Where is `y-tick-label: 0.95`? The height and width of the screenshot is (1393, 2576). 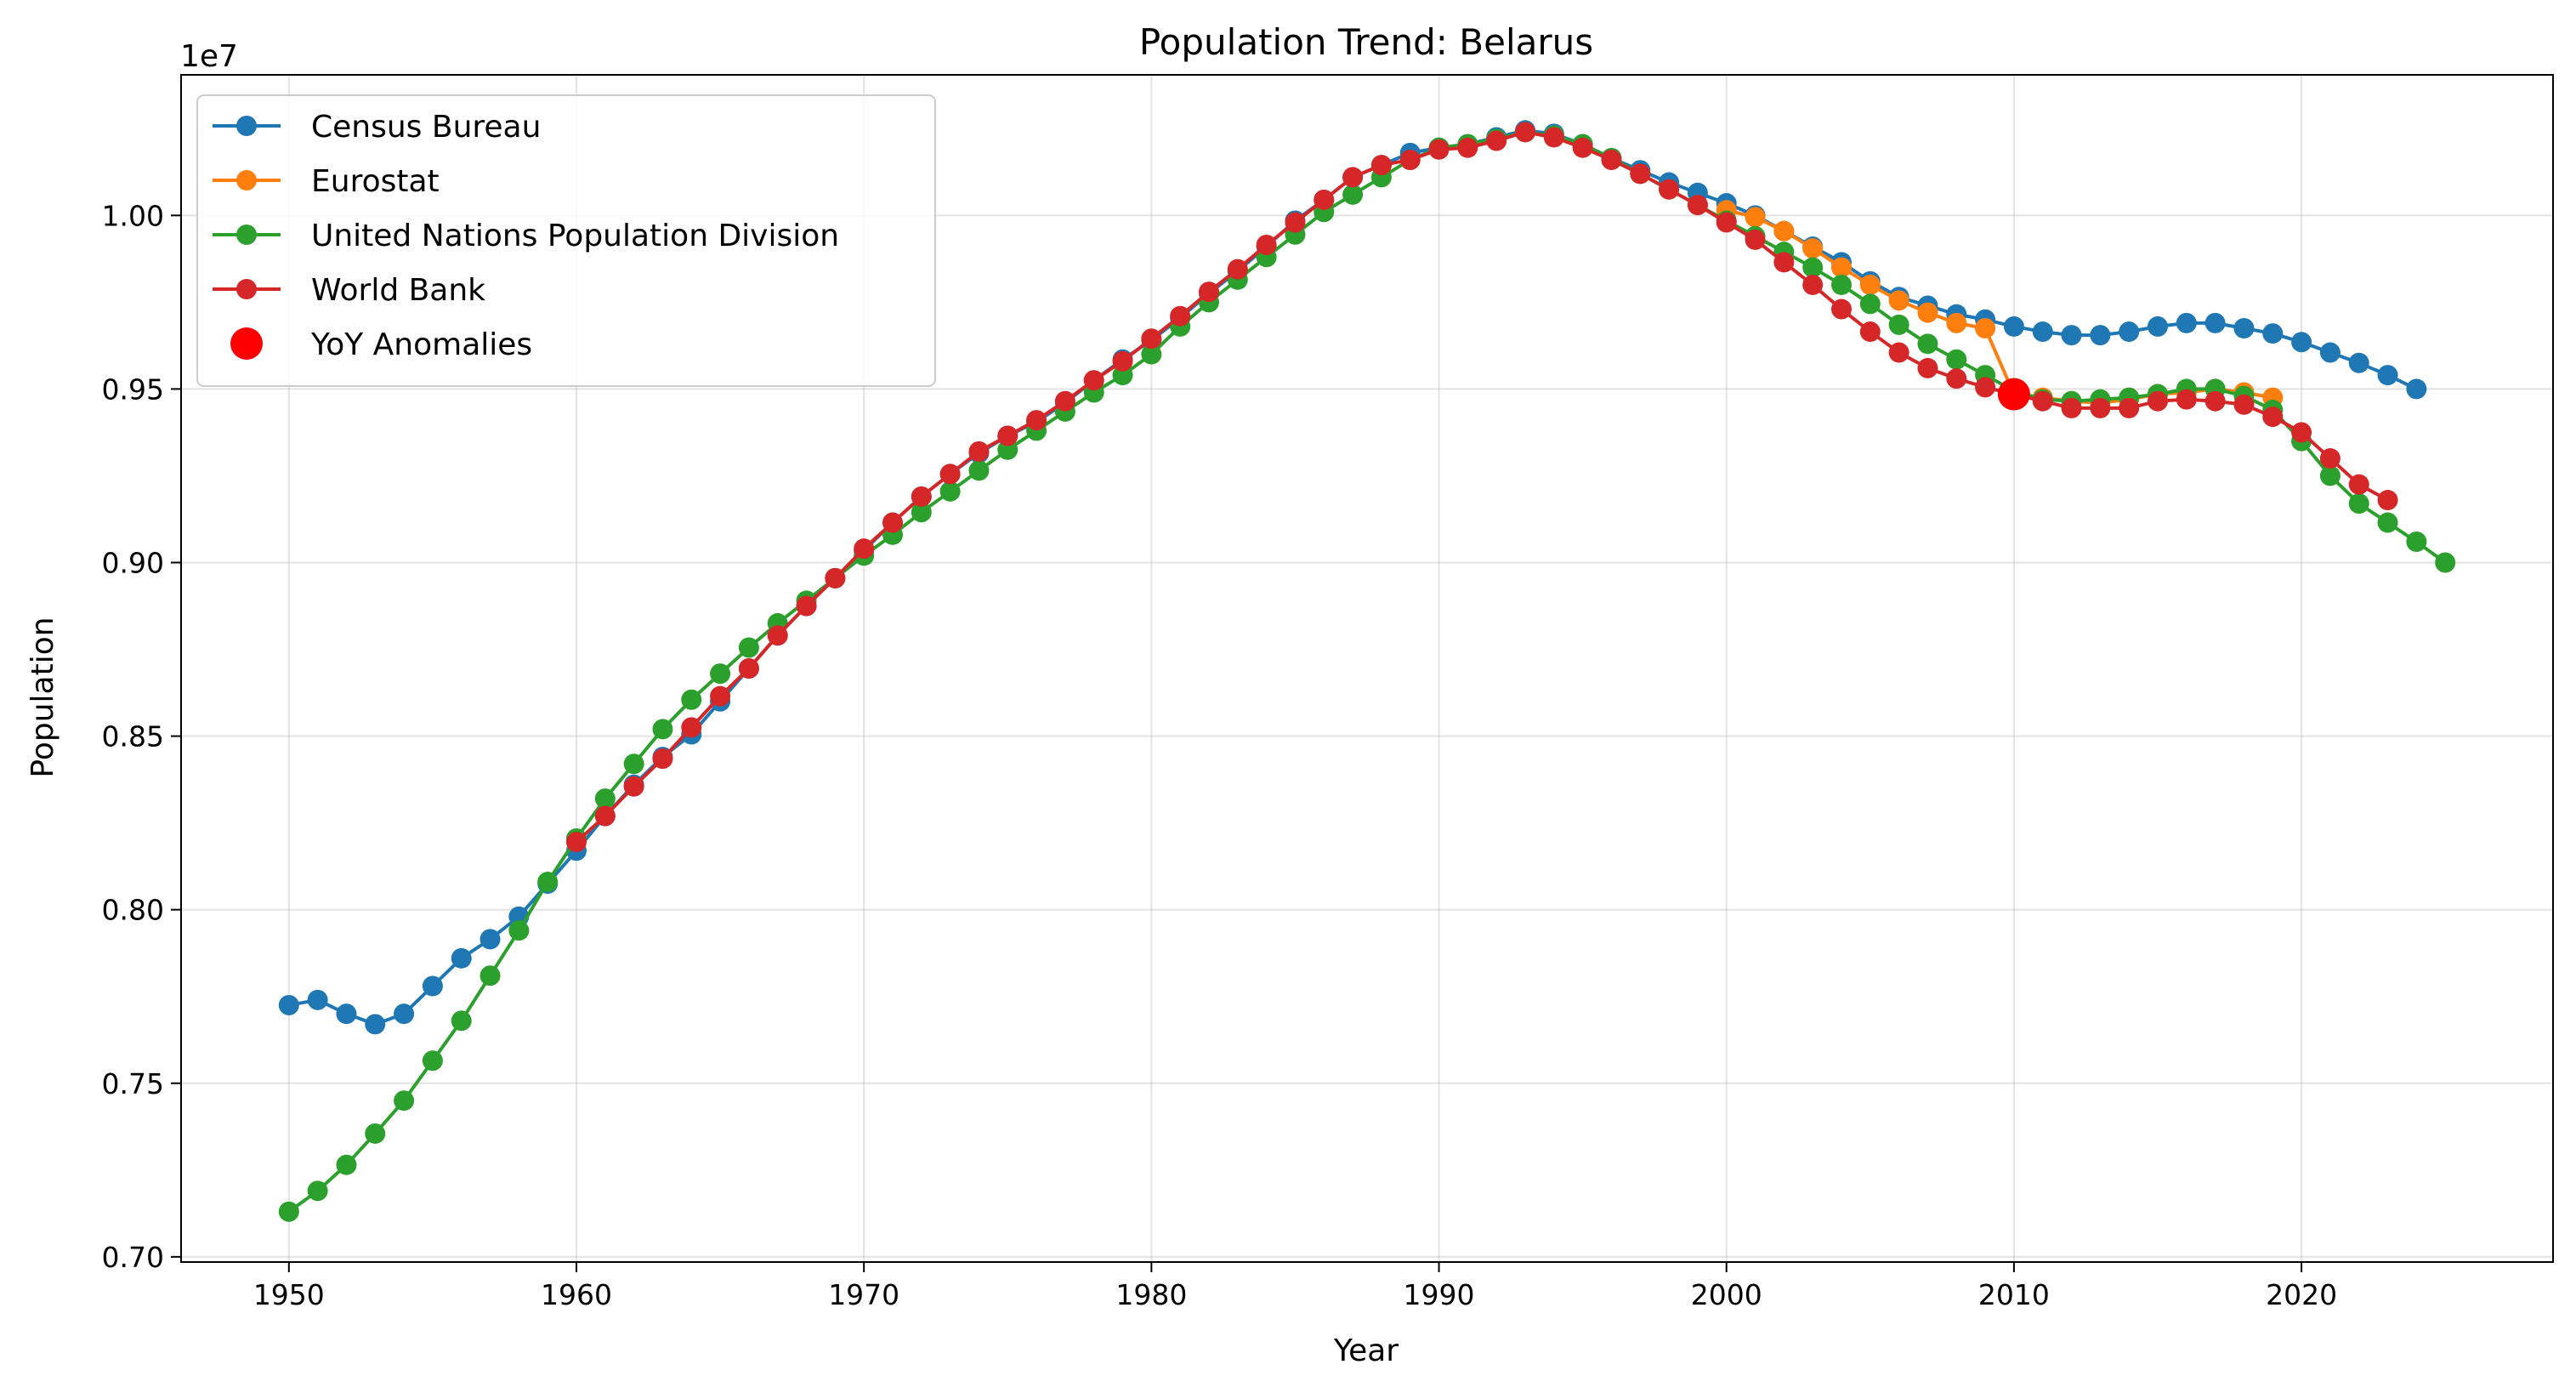
y-tick-label: 0.95 is located at coordinates (133, 389).